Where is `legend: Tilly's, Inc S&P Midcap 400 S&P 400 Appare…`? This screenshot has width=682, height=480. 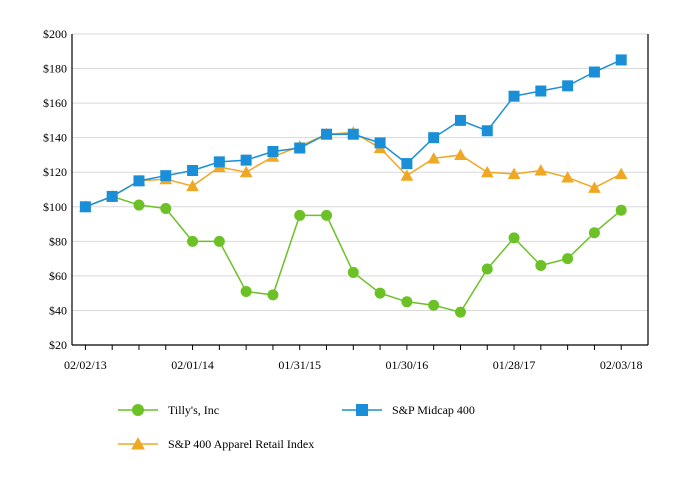 legend: Tilly's, Inc S&P Midcap 400 S&P 400 Appare… is located at coordinates (296, 427).